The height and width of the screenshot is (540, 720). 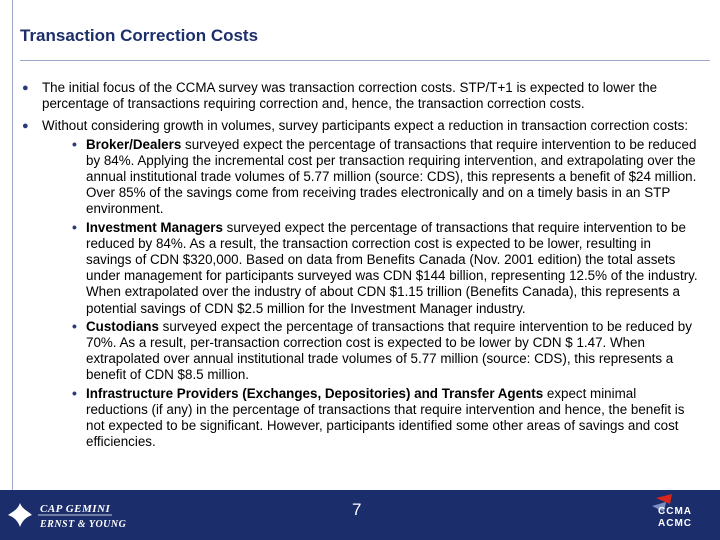 What do you see at coordinates (75, 509) in the screenshot?
I see `left-logo-line1: CAP GEMINI` at bounding box center [75, 509].